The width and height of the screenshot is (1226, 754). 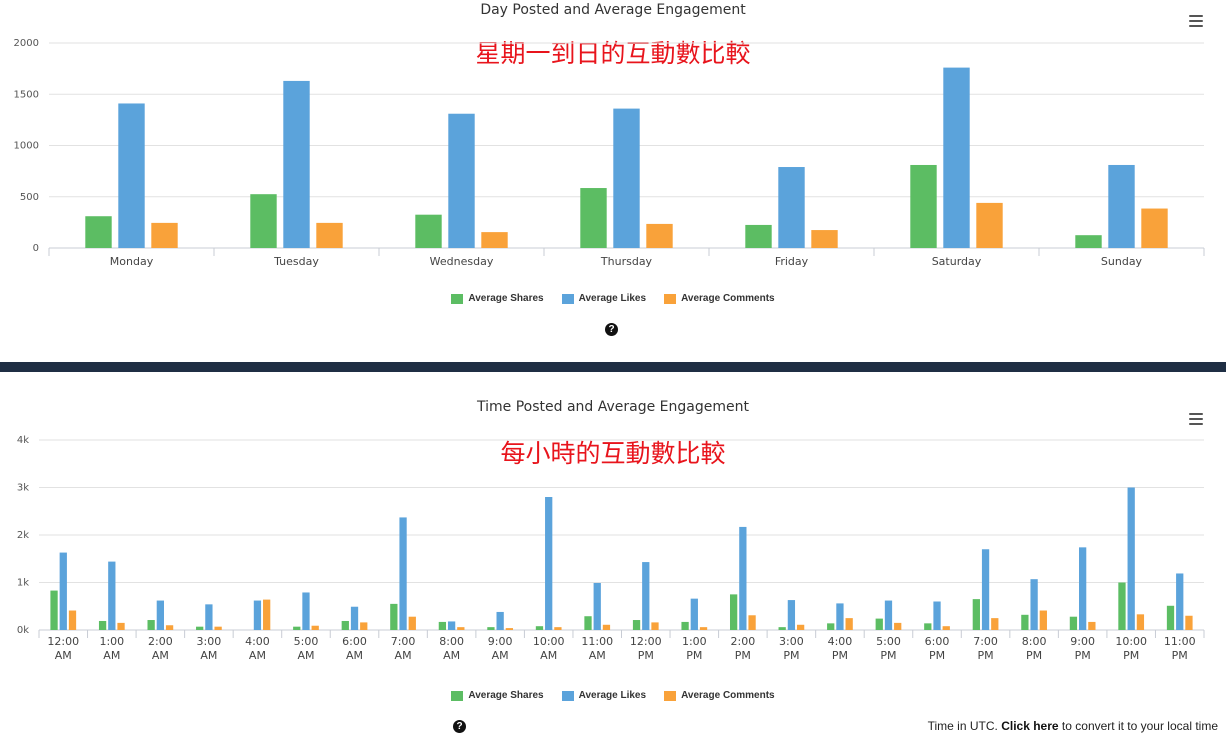 What do you see at coordinates (506, 298) in the screenshot?
I see `legend-label-shares: Average Shares` at bounding box center [506, 298].